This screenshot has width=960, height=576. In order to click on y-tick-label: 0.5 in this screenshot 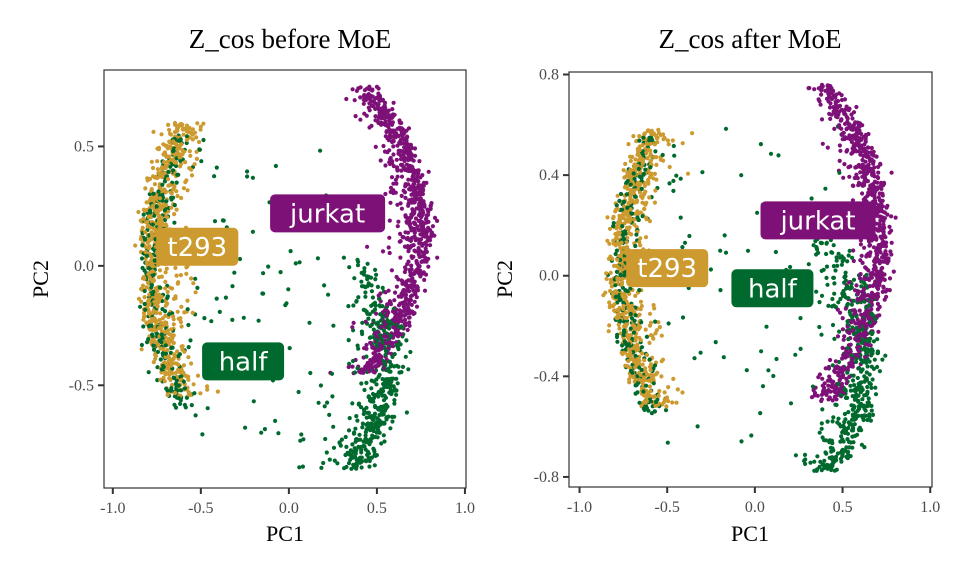, I will do `click(84, 146)`.